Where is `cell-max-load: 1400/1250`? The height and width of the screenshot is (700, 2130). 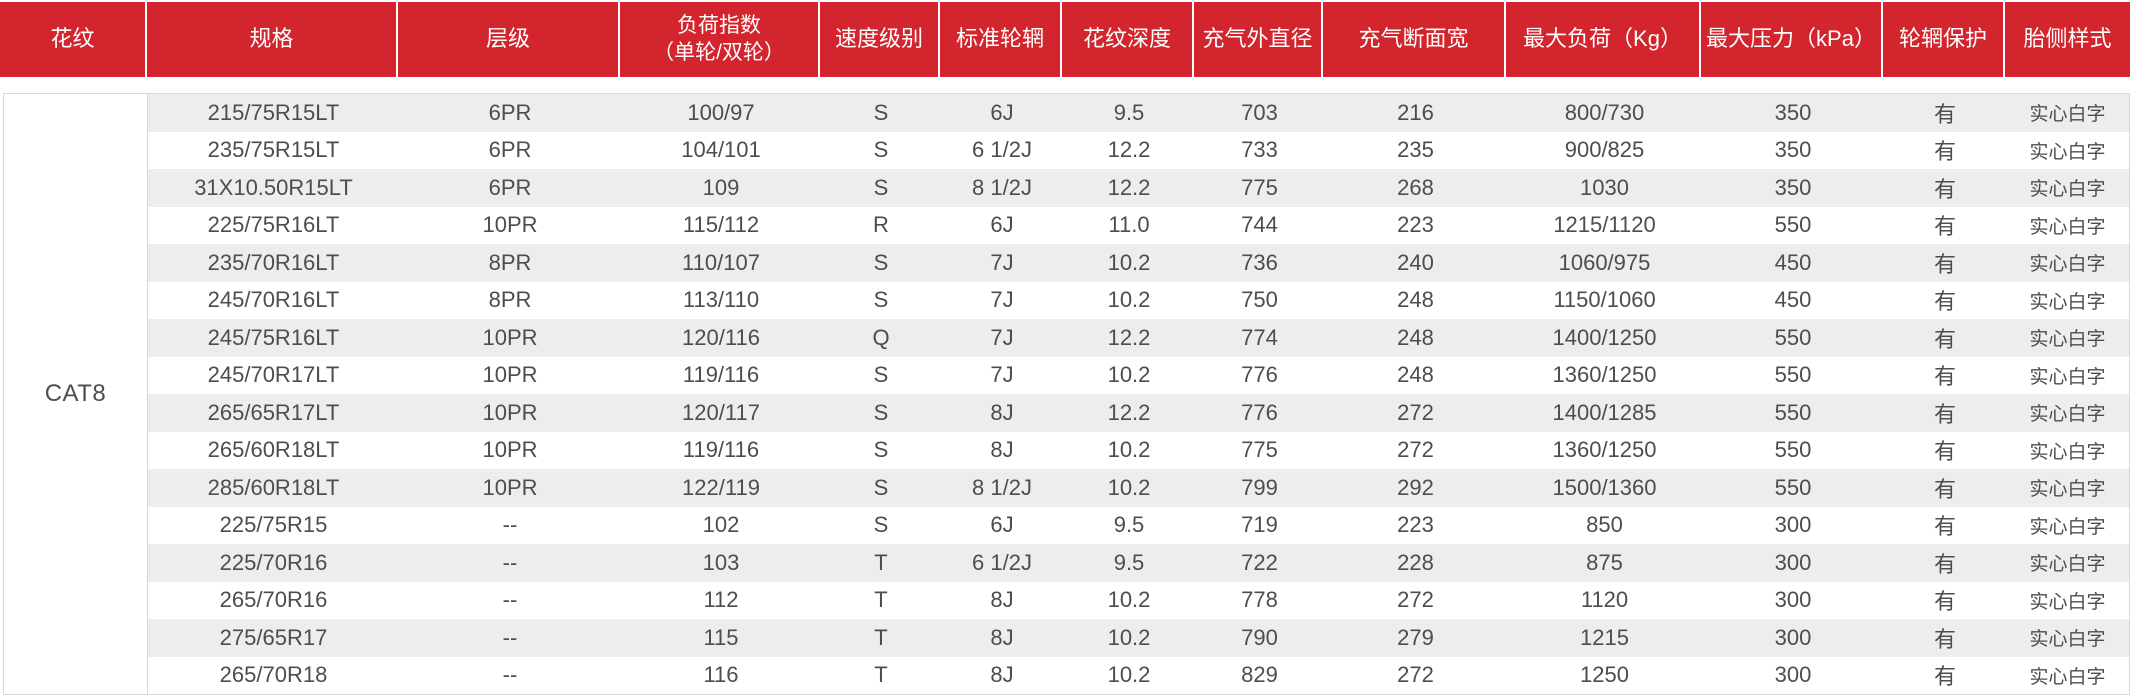 cell-max-load: 1400/1250 is located at coordinates (1604, 337).